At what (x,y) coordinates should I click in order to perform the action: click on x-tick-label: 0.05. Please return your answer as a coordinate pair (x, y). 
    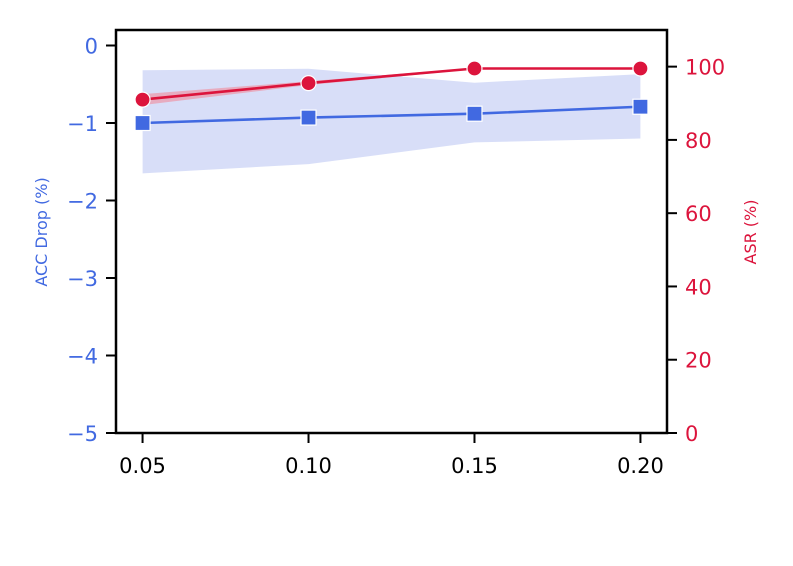
    Looking at the image, I should click on (142, 466).